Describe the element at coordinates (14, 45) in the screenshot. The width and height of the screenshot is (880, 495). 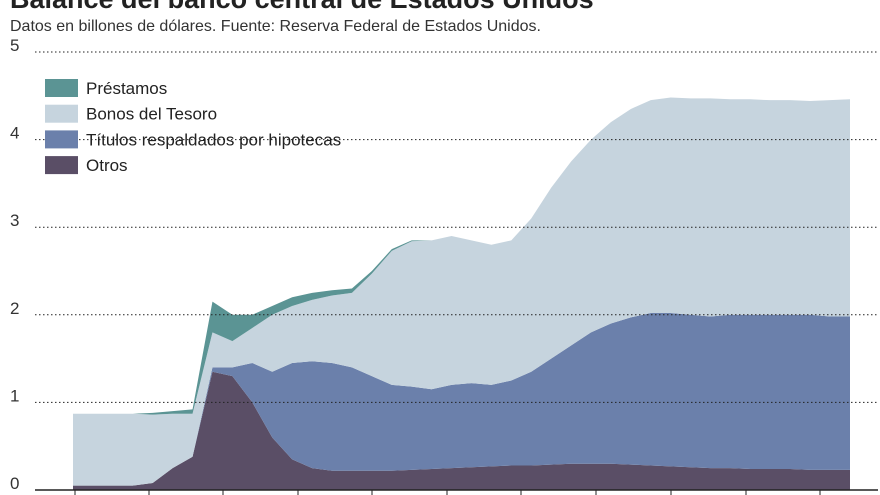
I see `y-tick-label: 5` at that location.